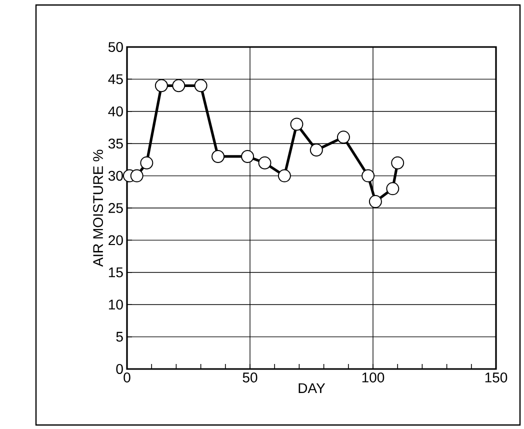  What do you see at coordinates (115, 208) in the screenshot?
I see `y-tick-label: 25` at bounding box center [115, 208].